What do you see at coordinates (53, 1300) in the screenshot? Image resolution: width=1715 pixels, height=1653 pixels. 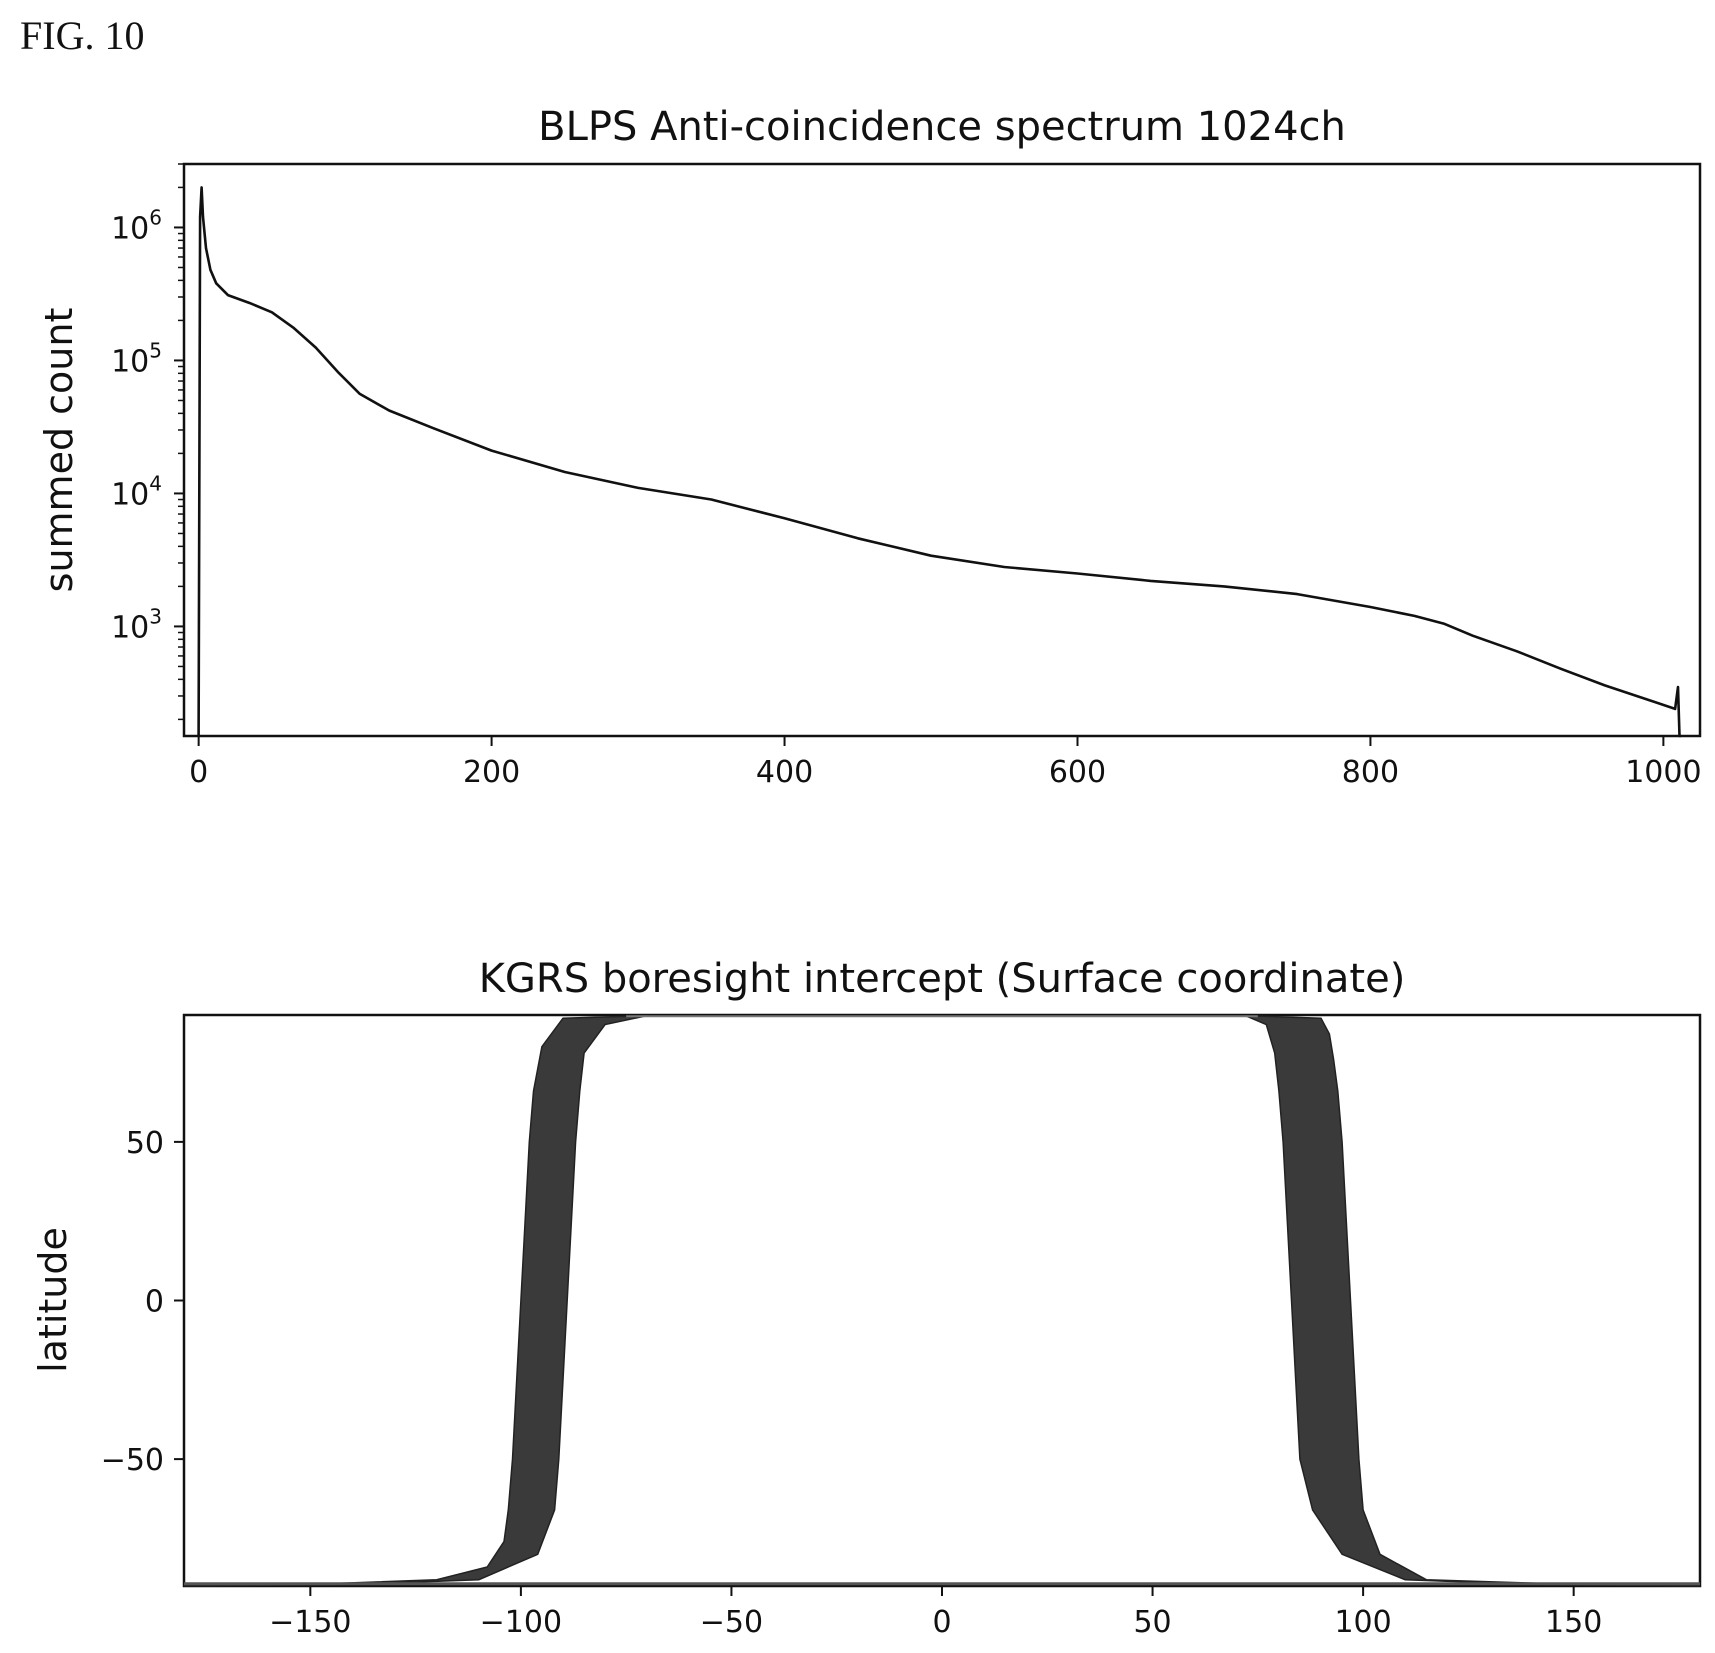 I see `boresight-y-axis-label: latitude` at bounding box center [53, 1300].